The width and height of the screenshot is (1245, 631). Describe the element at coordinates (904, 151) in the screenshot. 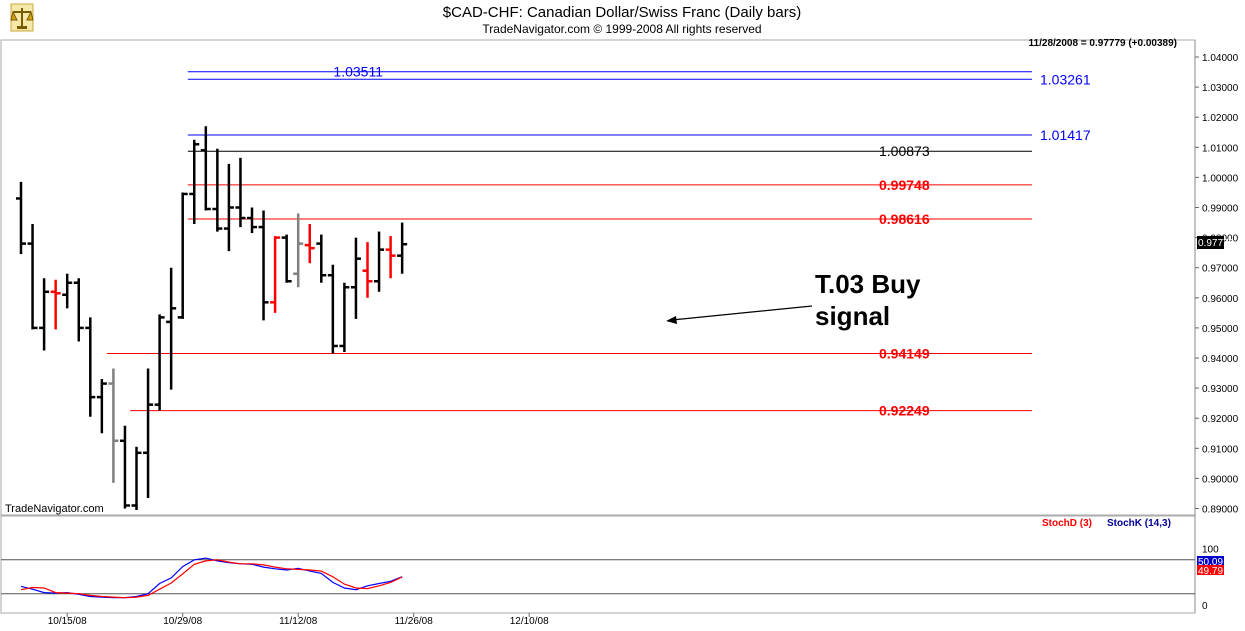

I see `level-label-1.00873: 1.00873` at that location.